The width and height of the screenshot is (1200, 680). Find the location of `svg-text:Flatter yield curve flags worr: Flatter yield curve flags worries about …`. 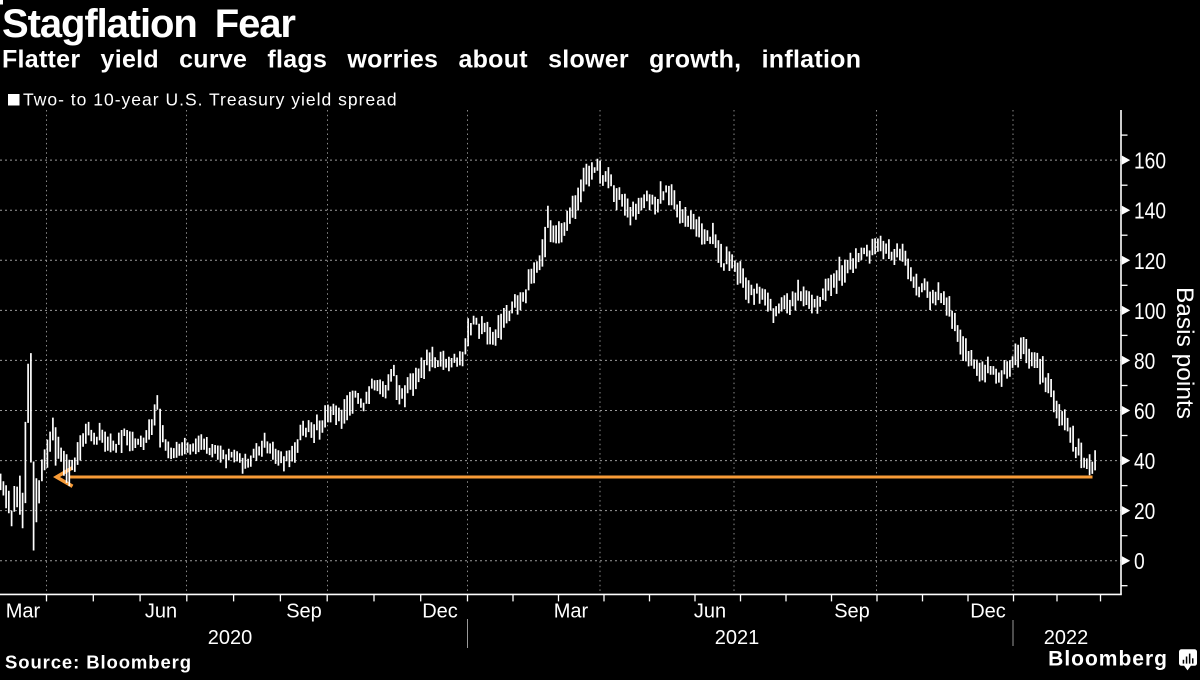

svg-text:Flatter yield curve flags worr: Flatter yield curve flags worries about … is located at coordinates (431, 60).